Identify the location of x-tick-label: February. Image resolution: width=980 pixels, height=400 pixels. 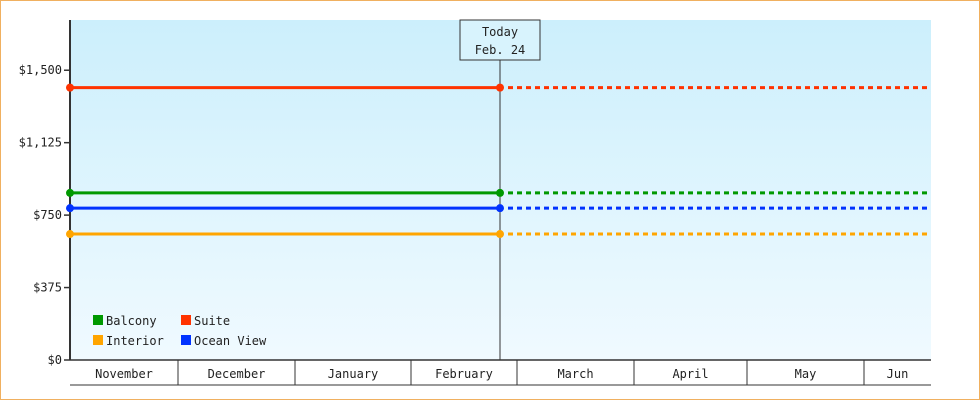
(464, 374).